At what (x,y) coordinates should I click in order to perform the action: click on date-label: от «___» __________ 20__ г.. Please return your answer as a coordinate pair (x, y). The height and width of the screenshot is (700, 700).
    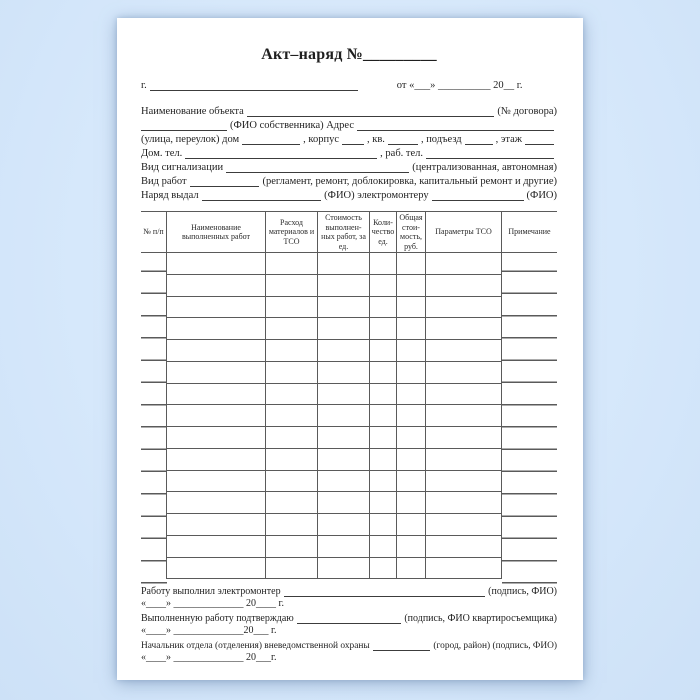
    Looking at the image, I should click on (459, 85).